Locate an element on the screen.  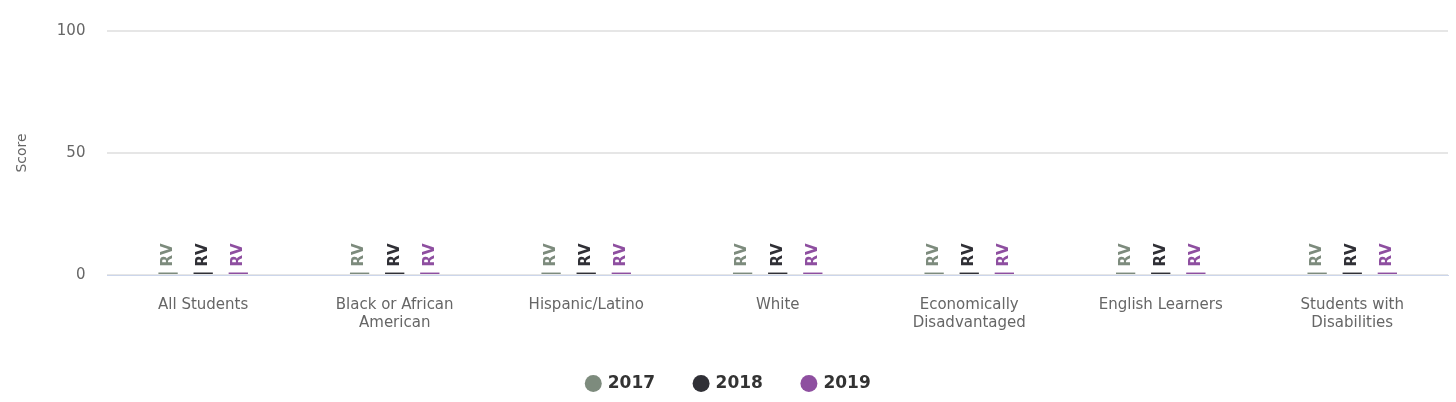
x-tick-label: Black or African American is located at coordinates (394, 312).